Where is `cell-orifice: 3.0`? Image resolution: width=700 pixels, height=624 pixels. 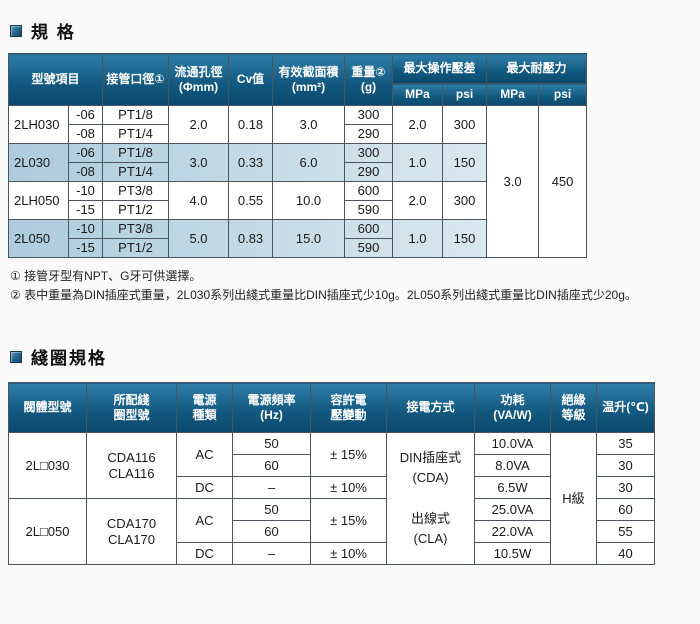
cell-orifice: 3.0 is located at coordinates (199, 162).